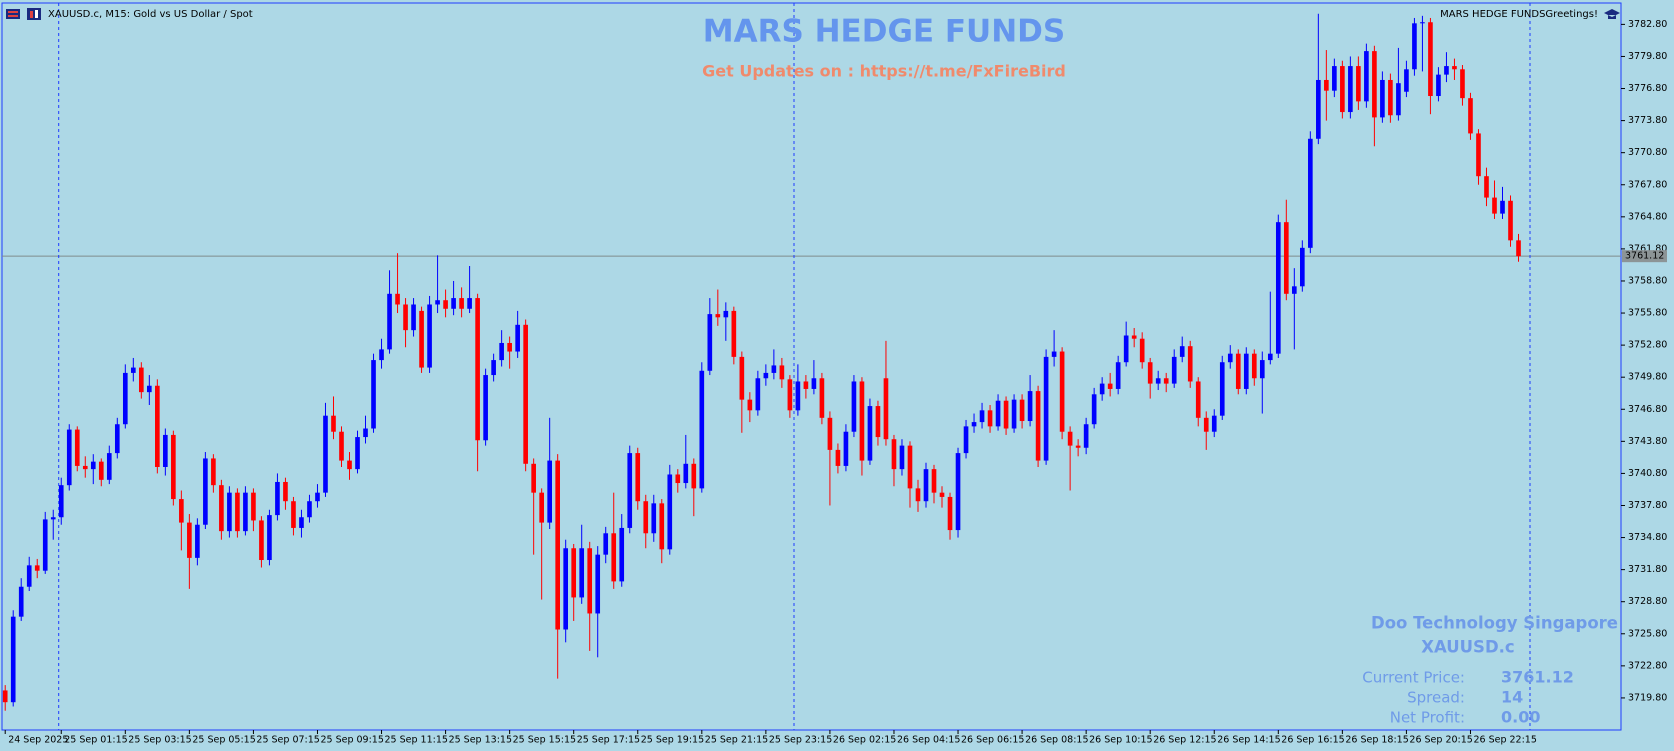 The width and height of the screenshot is (1674, 751). I want to click on panel-label: Current Price:, so click(1413, 678).